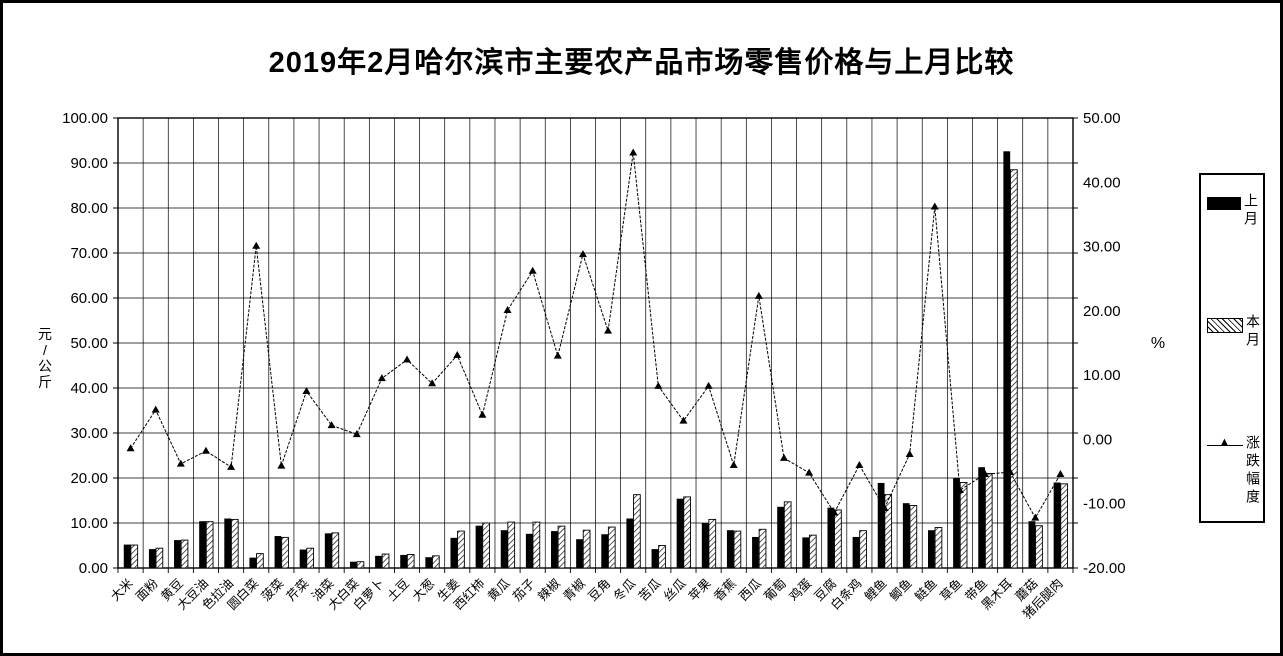 The width and height of the screenshot is (1283, 656). I want to click on legend-item-change-rate: ▲ 涨跌幅度, so click(1234, 471).